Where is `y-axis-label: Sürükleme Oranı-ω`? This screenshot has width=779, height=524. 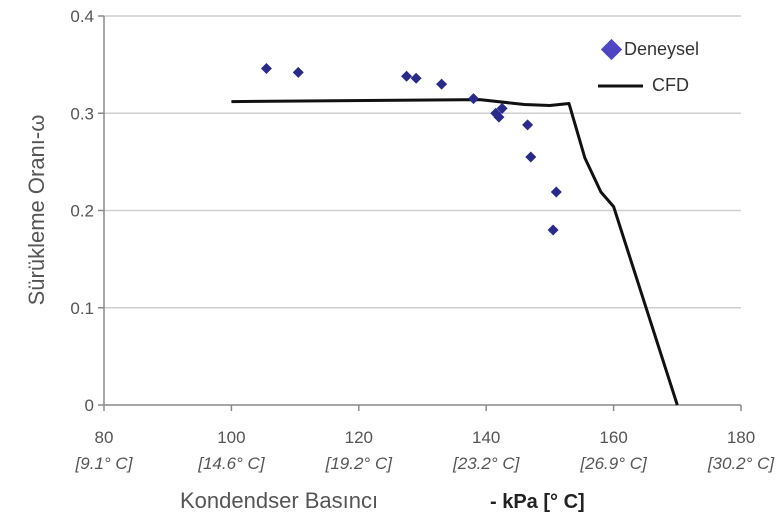
y-axis-label: Sürükleme Oranı-ω is located at coordinates (36, 210).